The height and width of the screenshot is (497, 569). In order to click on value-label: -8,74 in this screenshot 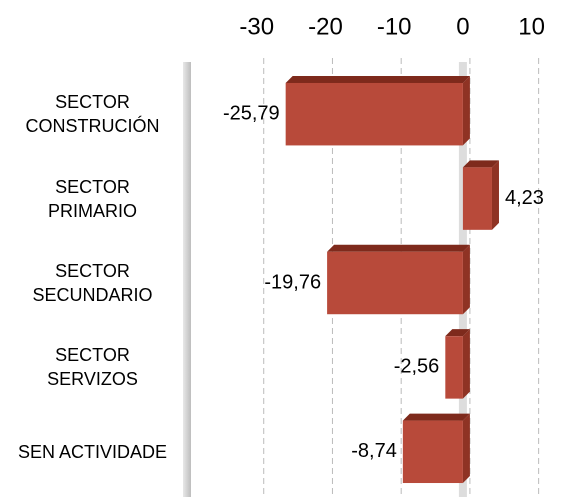, I will do `click(374, 451)`.